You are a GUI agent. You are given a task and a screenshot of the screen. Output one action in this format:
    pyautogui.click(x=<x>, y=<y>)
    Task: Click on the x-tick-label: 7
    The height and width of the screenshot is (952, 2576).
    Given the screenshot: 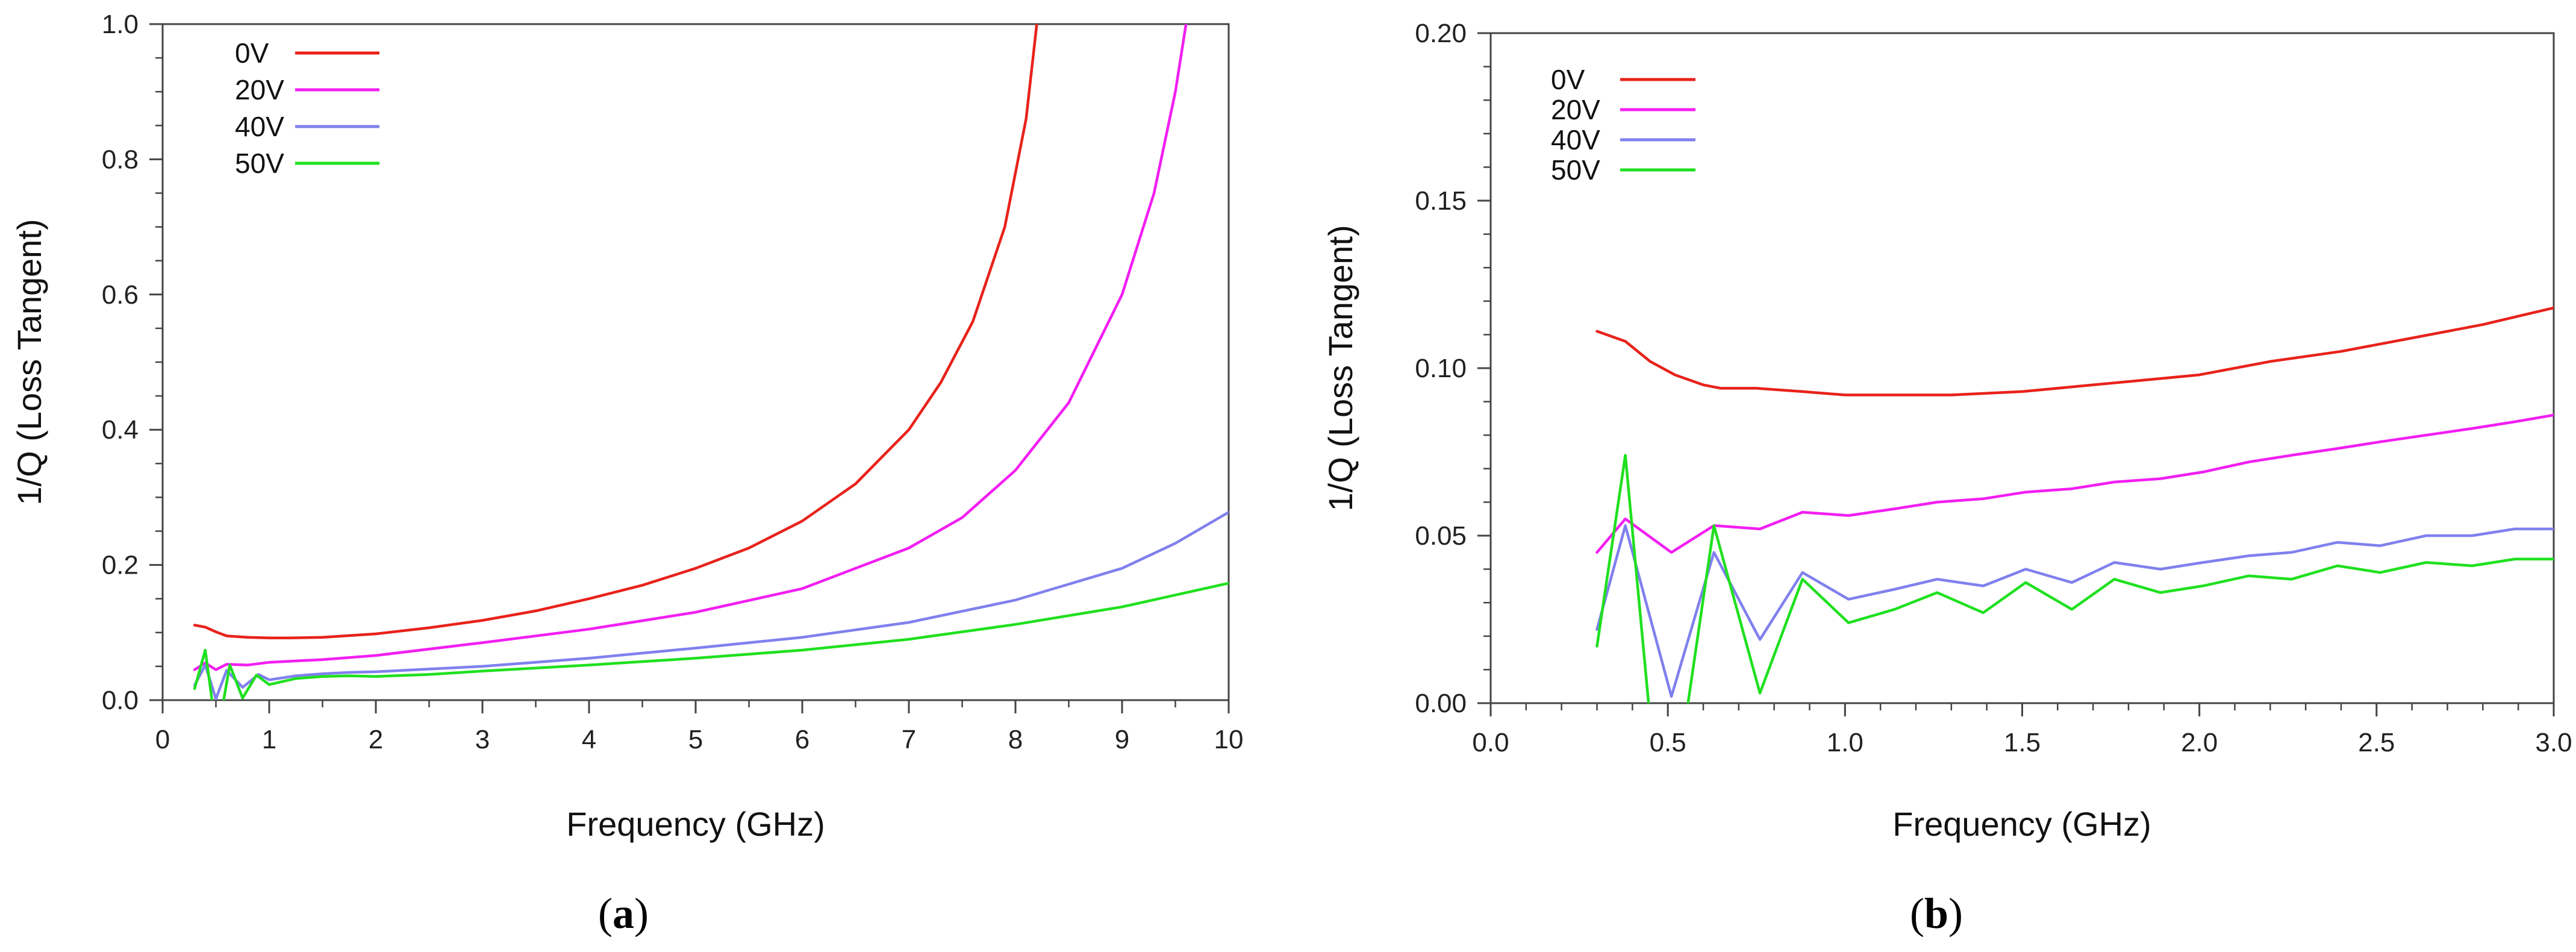 What is the action you would take?
    pyautogui.click(x=909, y=739)
    